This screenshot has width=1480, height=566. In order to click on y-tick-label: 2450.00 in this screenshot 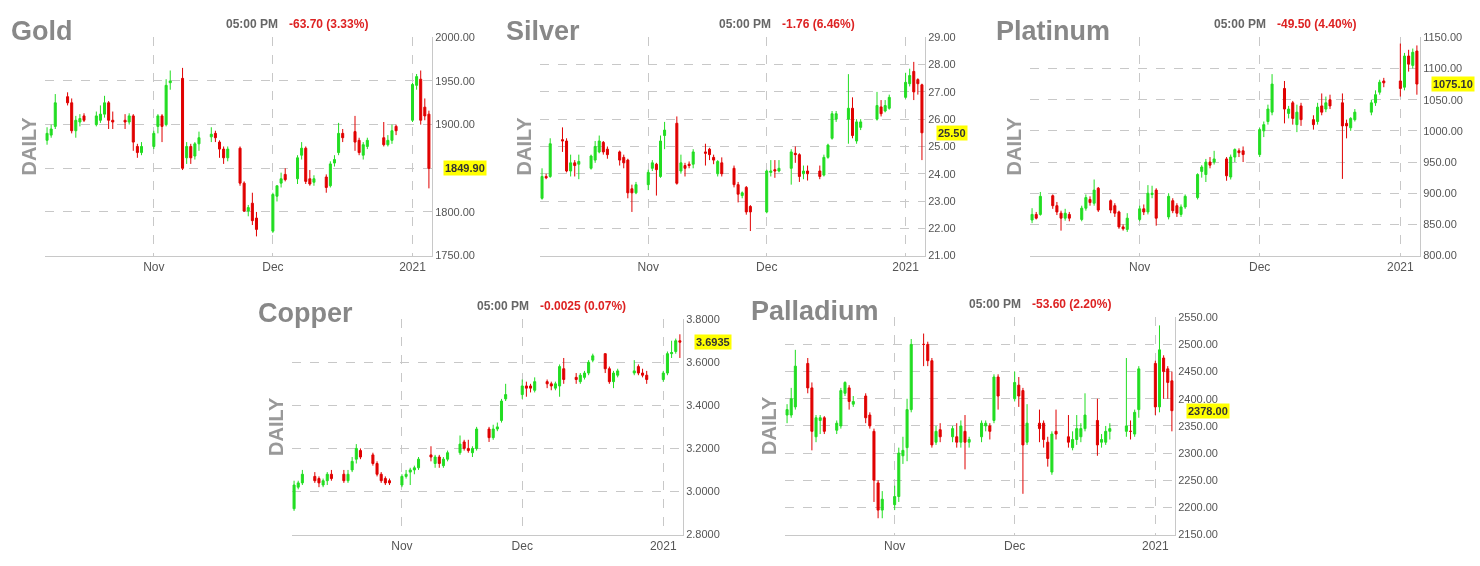, I will do `click(1198, 371)`.